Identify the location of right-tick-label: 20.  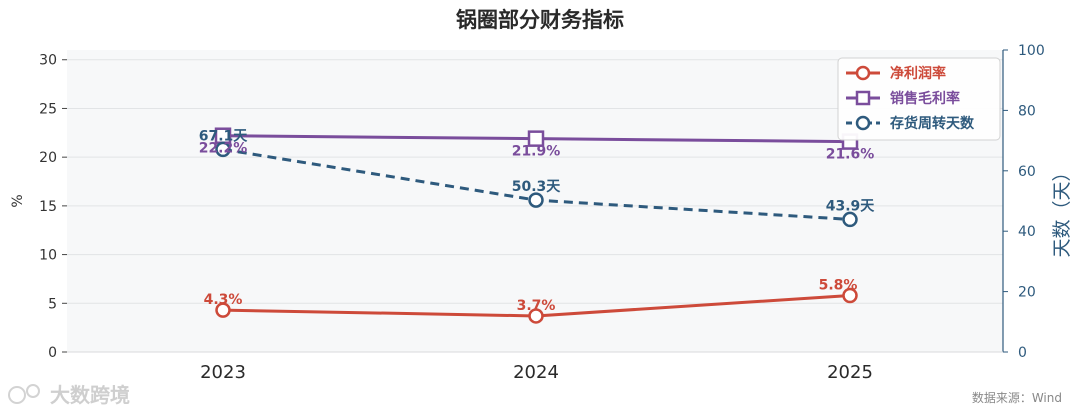
(1027, 293).